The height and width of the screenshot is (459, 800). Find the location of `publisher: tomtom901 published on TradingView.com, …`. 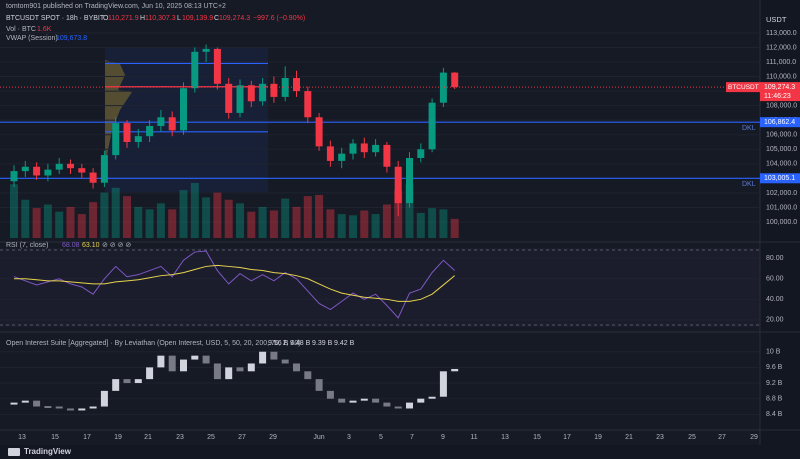

publisher: tomtom901 published on TradingView.com, … is located at coordinates (116, 6).